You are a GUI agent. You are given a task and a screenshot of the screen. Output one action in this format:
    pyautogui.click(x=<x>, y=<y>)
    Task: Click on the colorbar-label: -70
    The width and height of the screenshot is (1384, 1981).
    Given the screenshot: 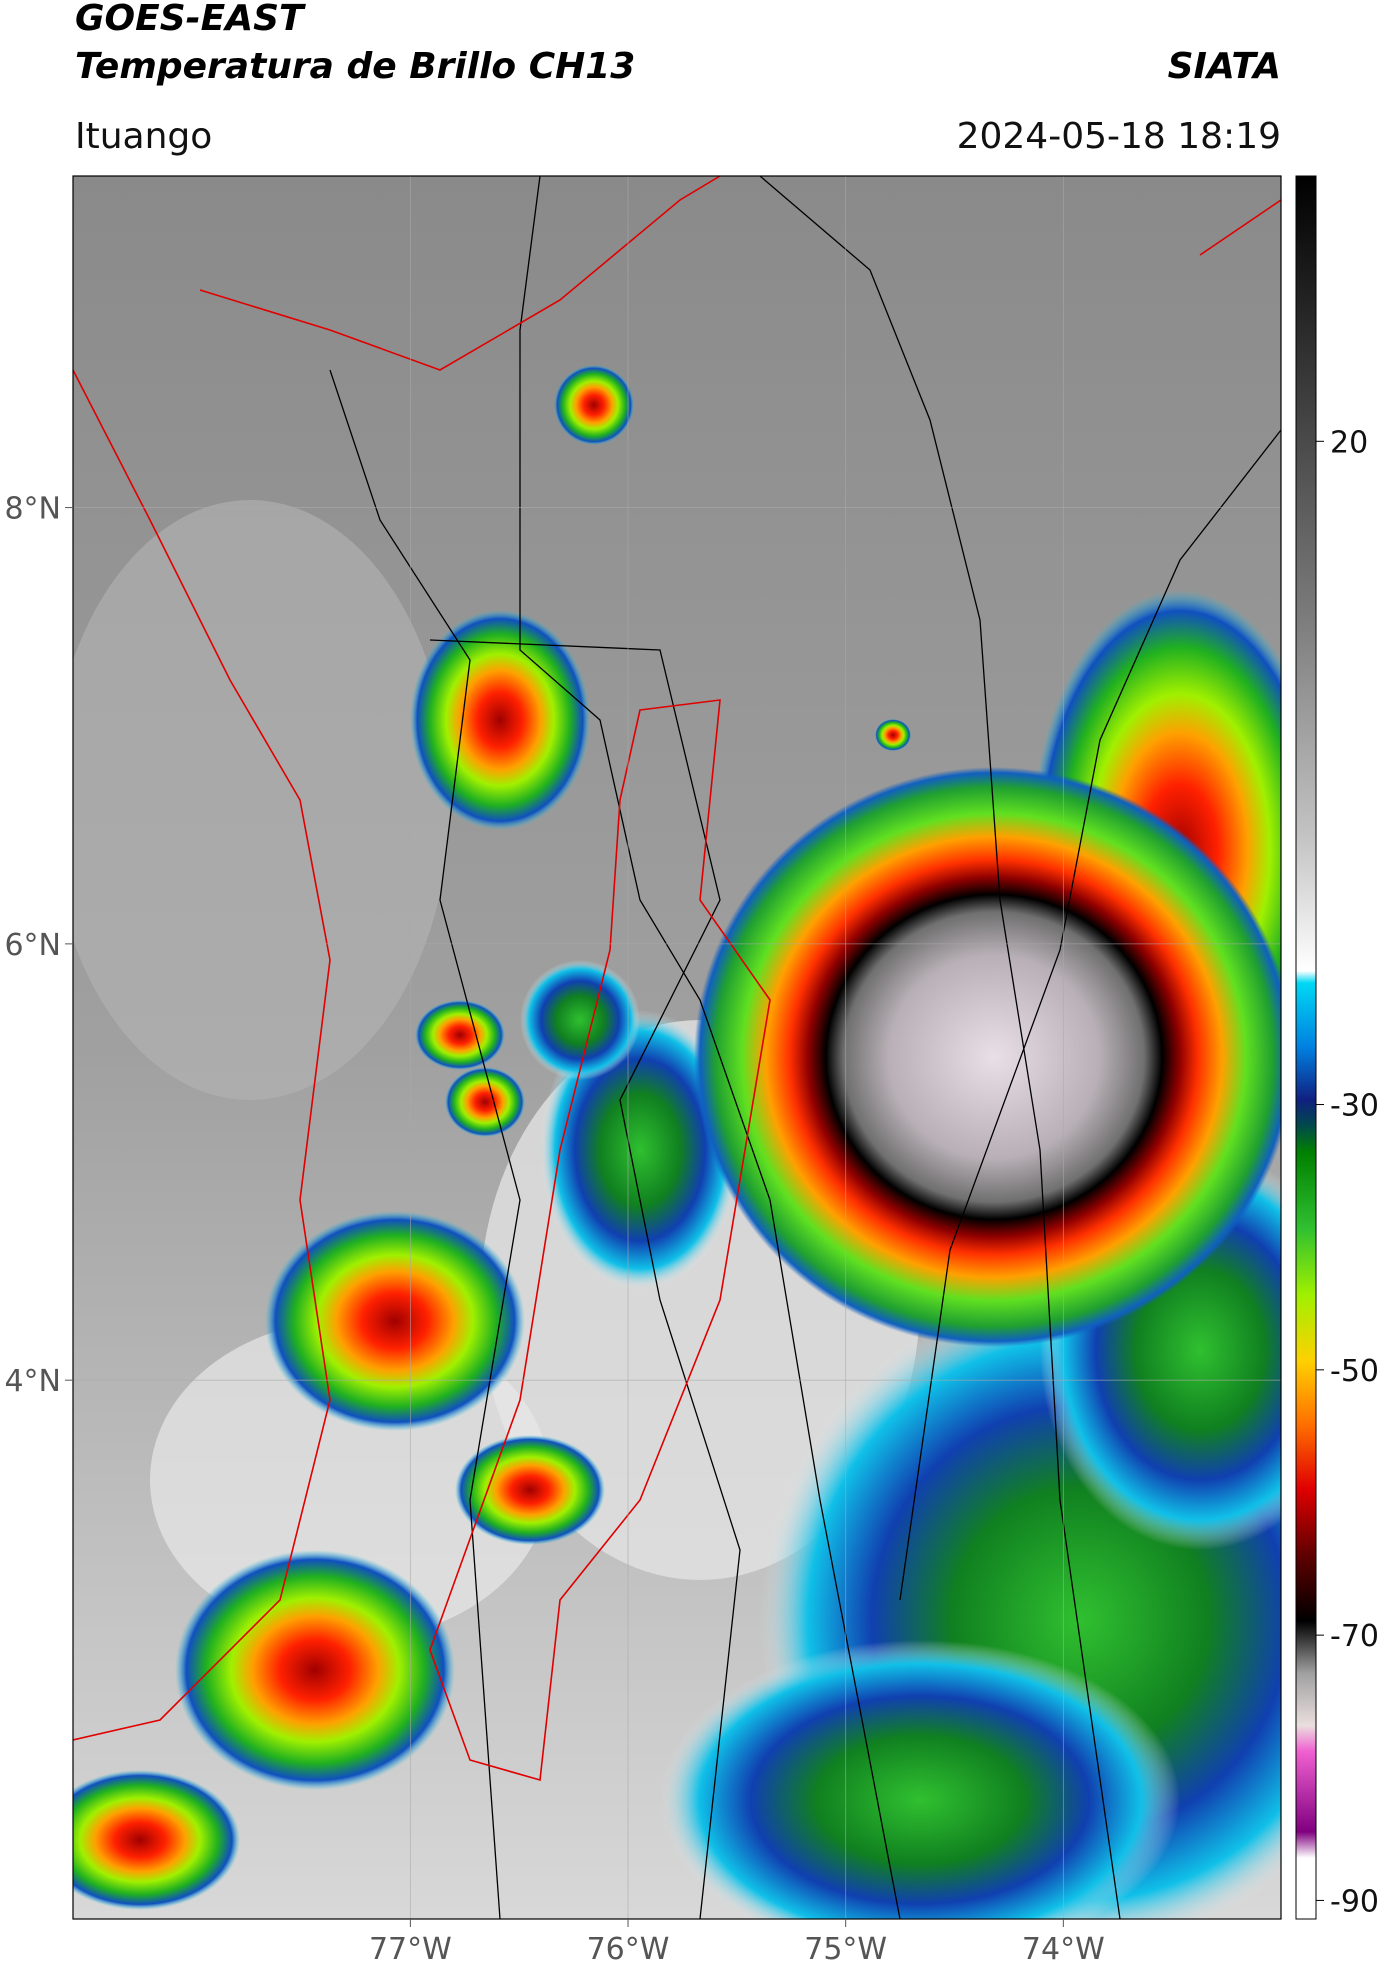 What is the action you would take?
    pyautogui.click(x=1354, y=1636)
    